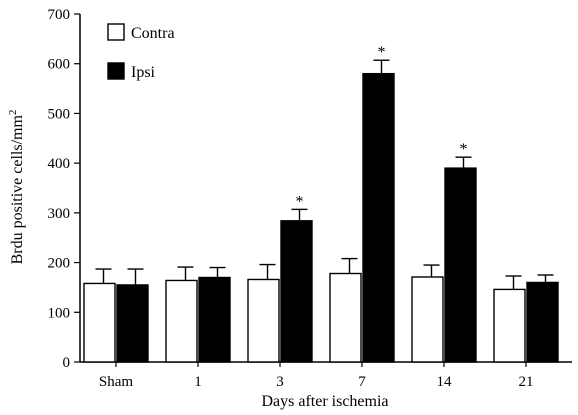  Describe the element at coordinates (59, 164) in the screenshot. I see `y-tick-label: 400` at that location.